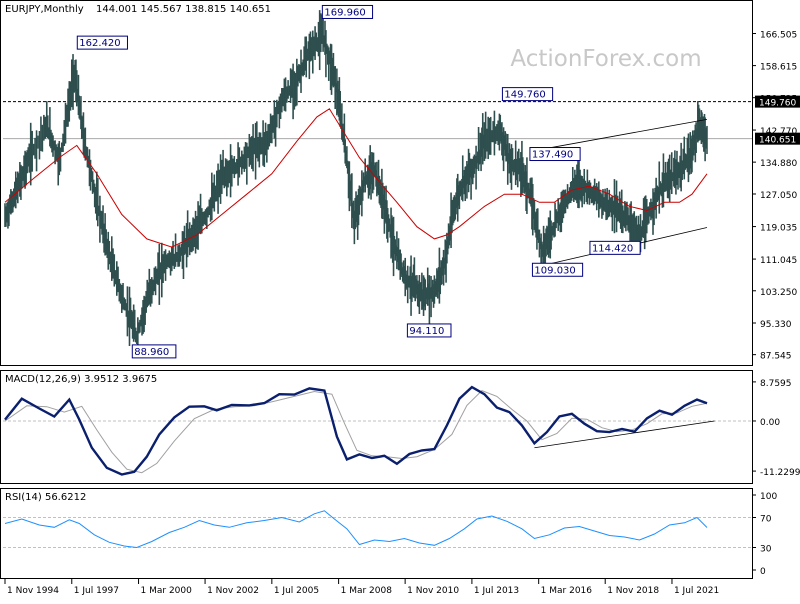 Image resolution: width=800 pixels, height=604 pixels. What do you see at coordinates (433, 591) in the screenshot?
I see `x-tick-label: 1 Nov 2010` at bounding box center [433, 591].